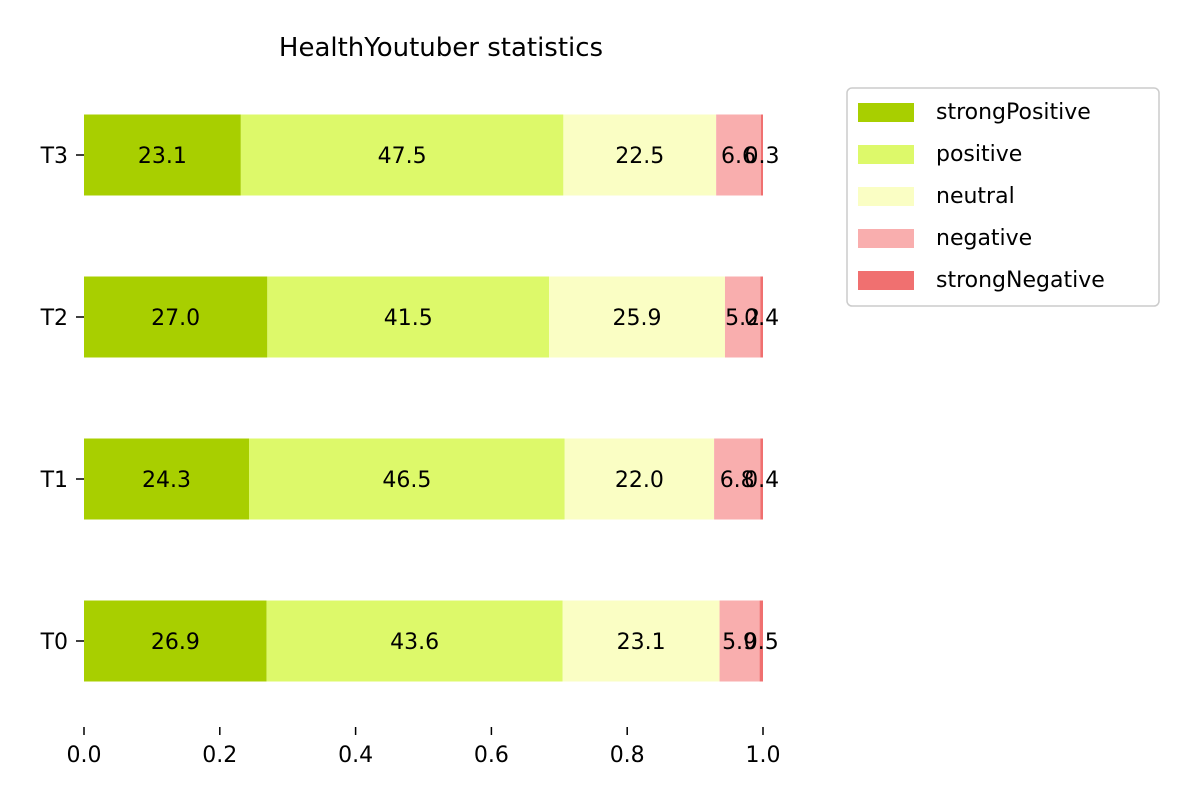 The width and height of the screenshot is (1200, 800). I want to click on bar-strongPositive-T3, so click(162, 155).